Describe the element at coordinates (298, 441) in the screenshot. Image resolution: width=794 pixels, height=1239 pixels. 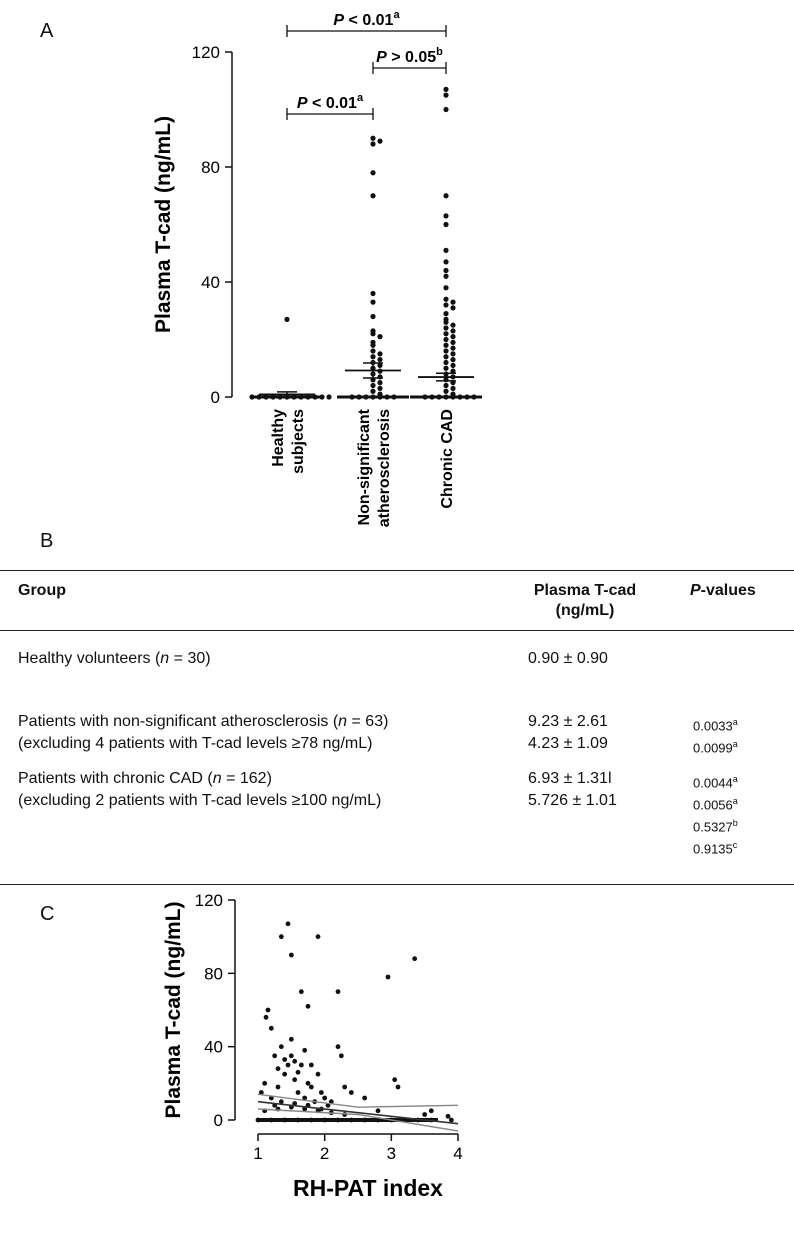
I see `category-label-line: subjects` at that location.